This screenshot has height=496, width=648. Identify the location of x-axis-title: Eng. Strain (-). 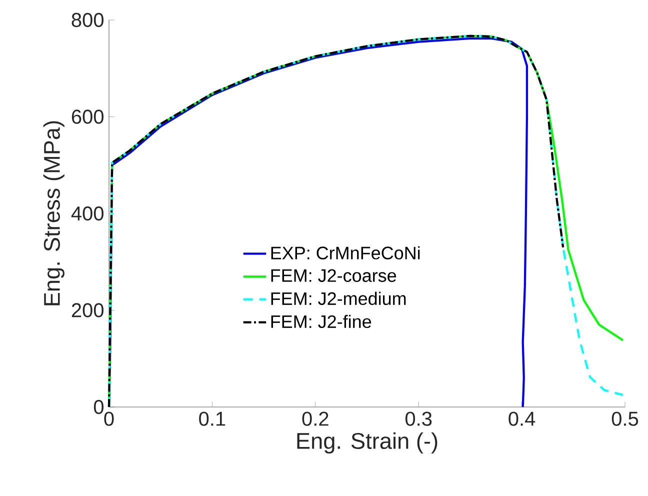
(367, 443).